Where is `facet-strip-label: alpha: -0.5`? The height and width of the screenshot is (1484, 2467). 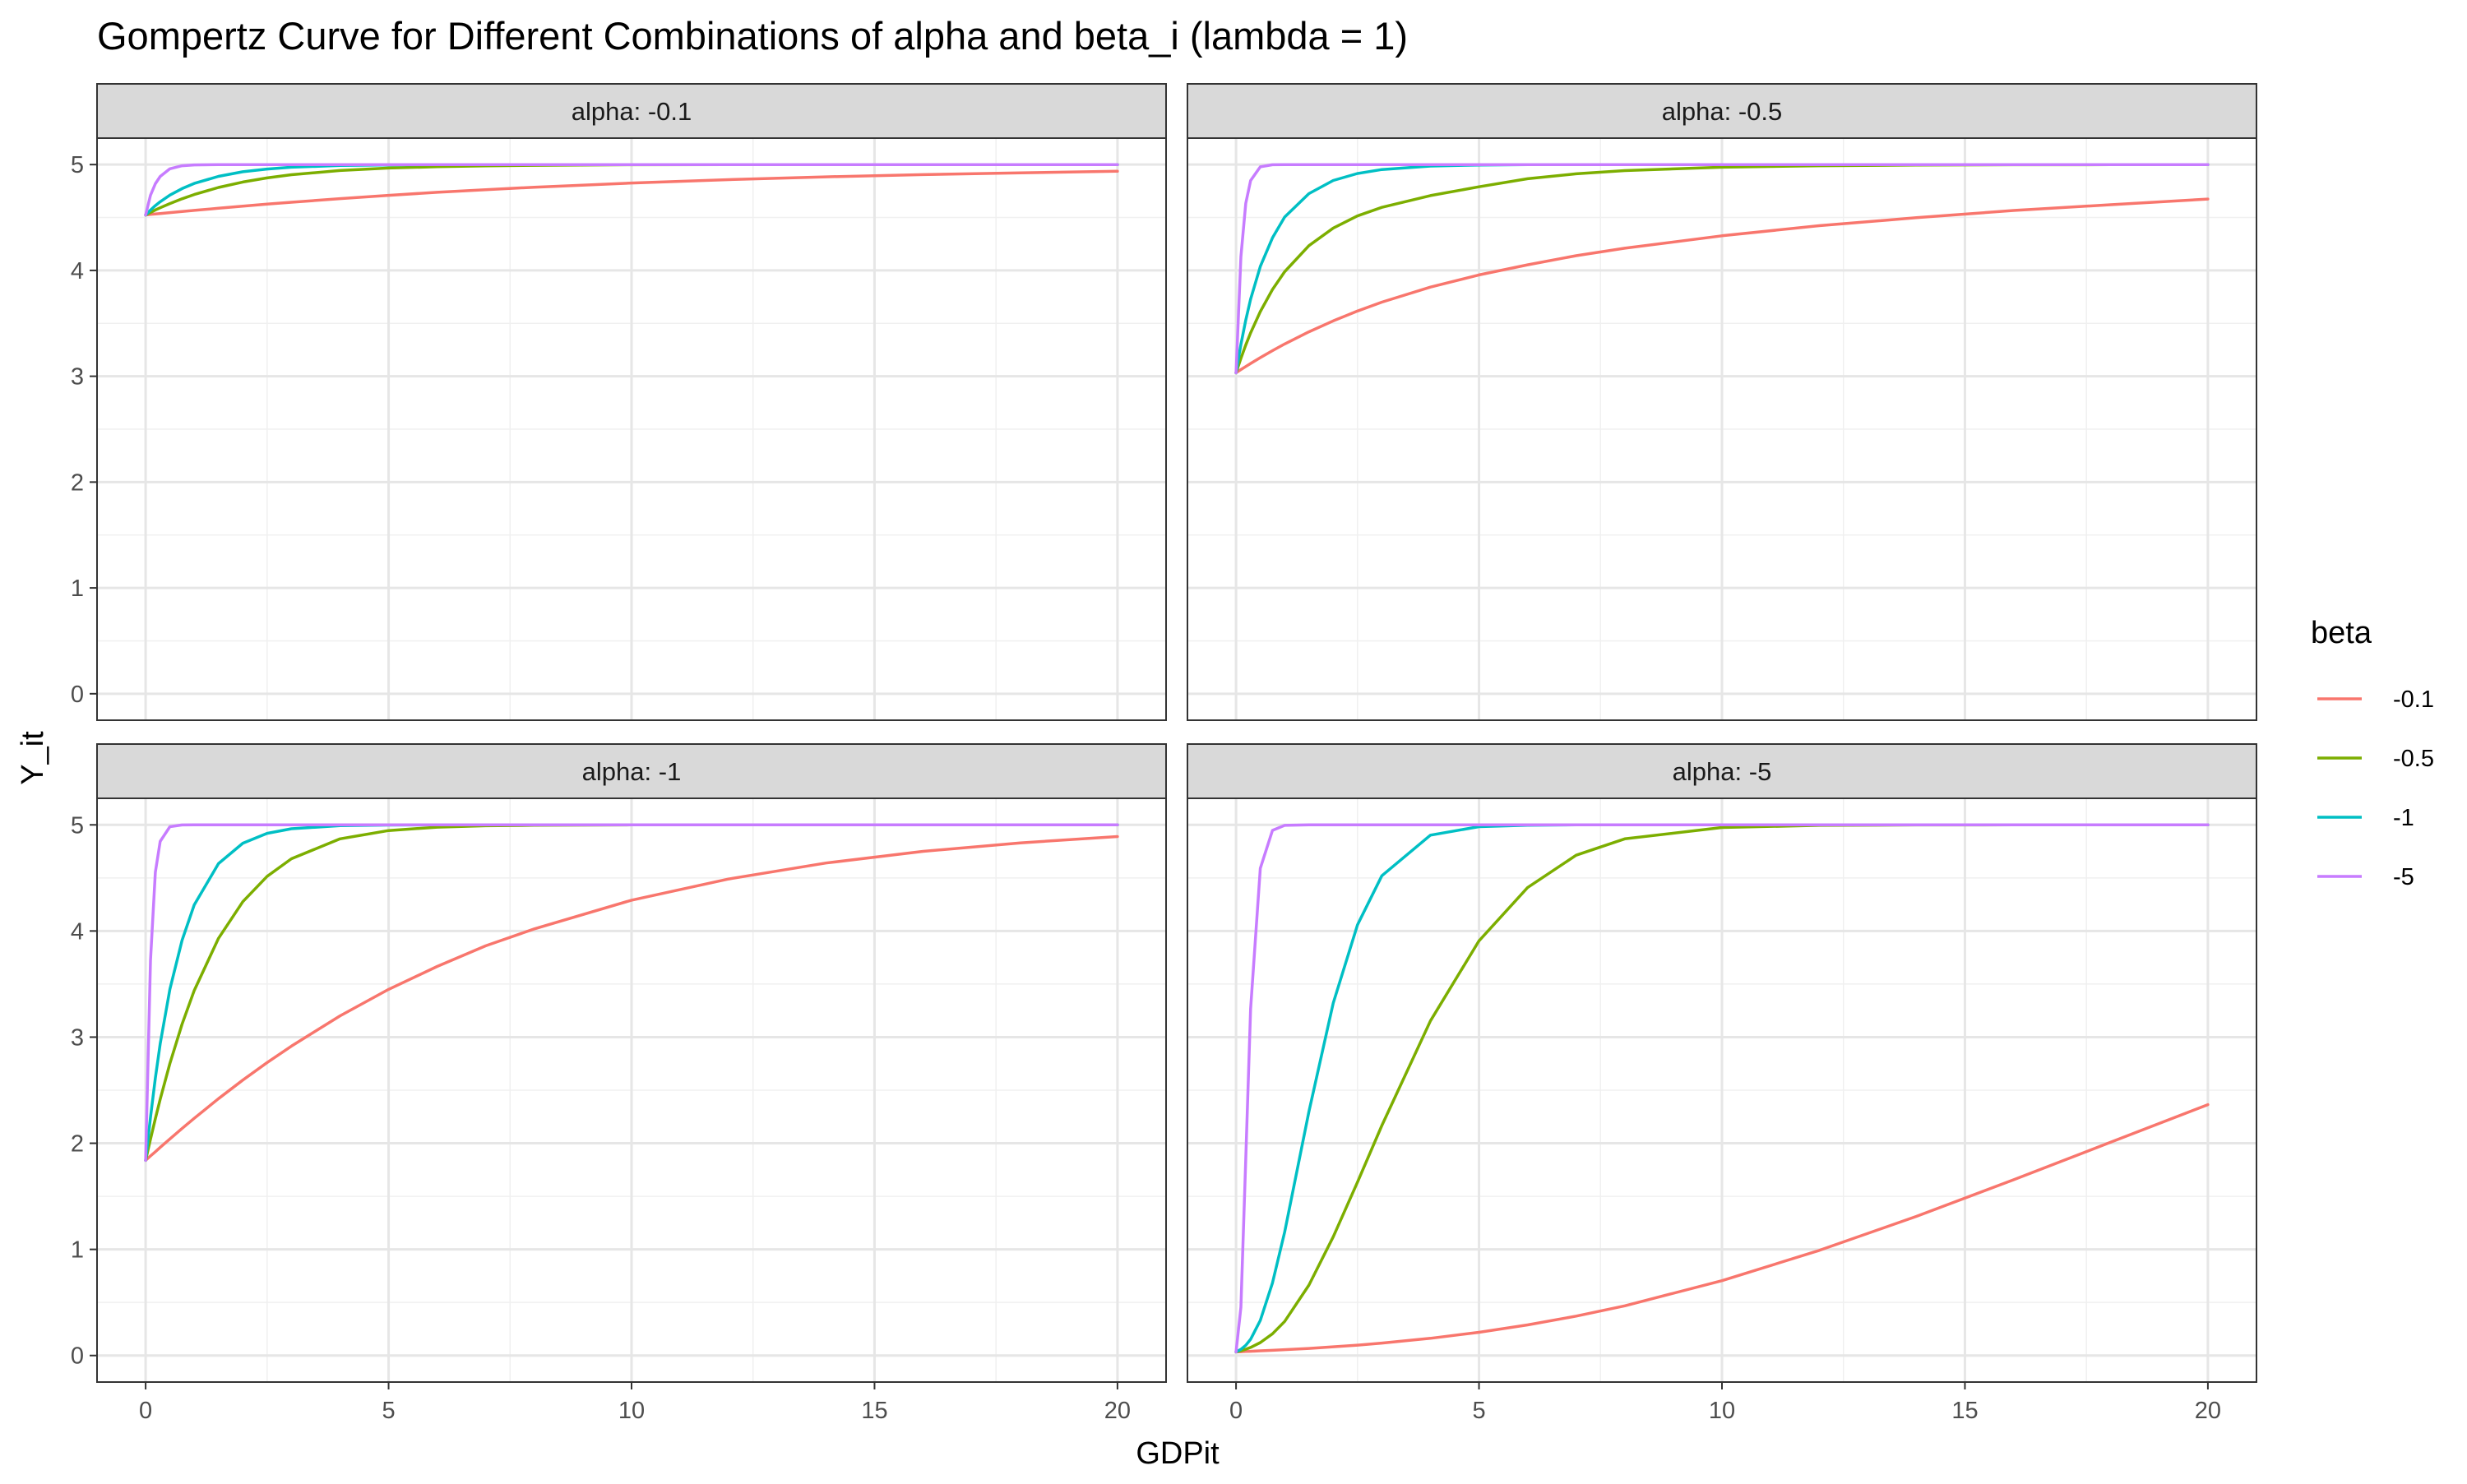
facet-strip-label: alpha: -0.5 is located at coordinates (1723, 112).